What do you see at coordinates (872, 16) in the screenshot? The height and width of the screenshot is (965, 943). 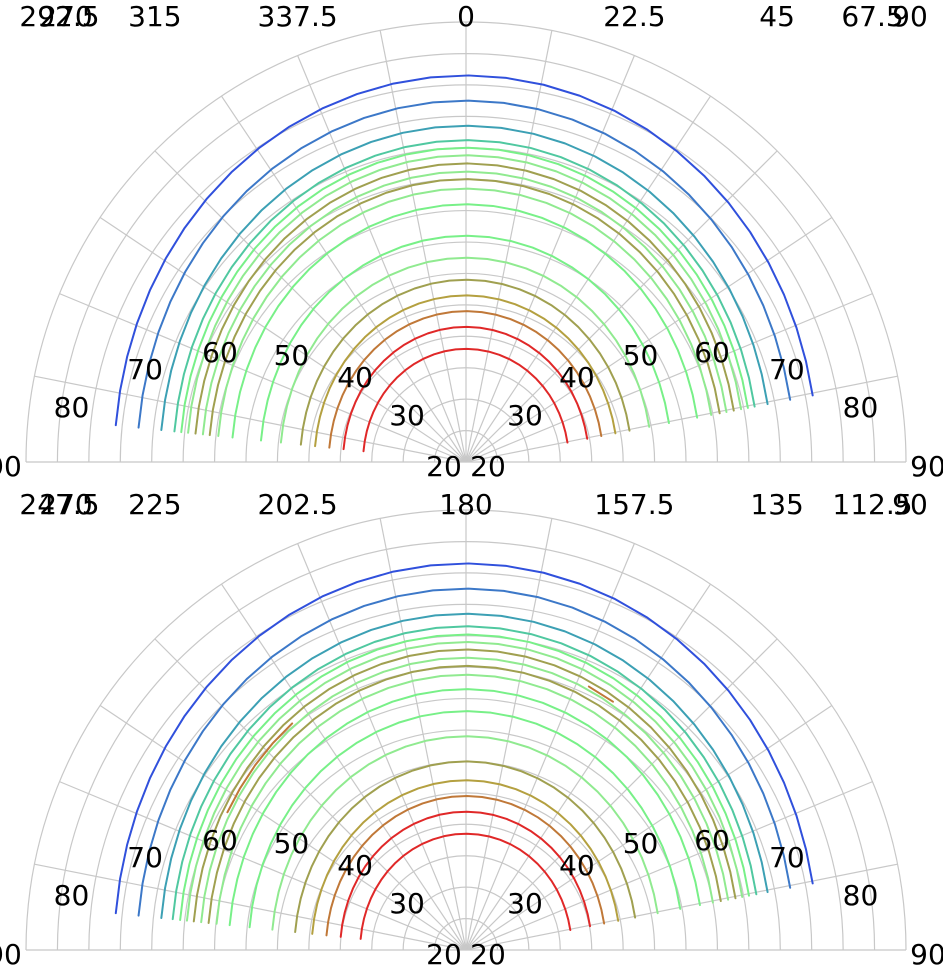 I see `azimuth-tick-label: 67.5` at bounding box center [872, 16].